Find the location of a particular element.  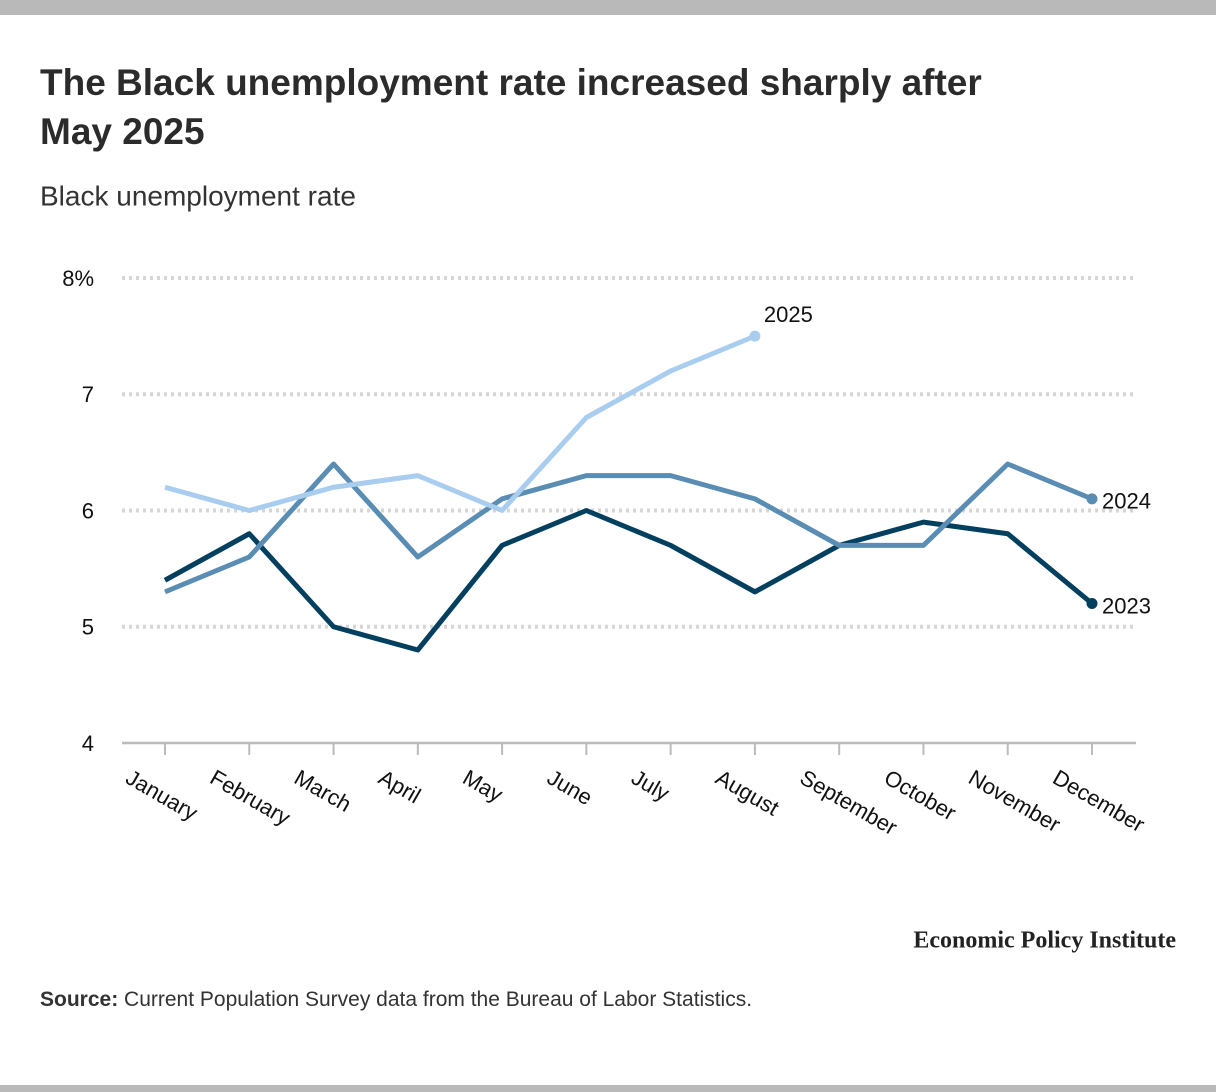

x-tick-label: June is located at coordinates (570, 788).